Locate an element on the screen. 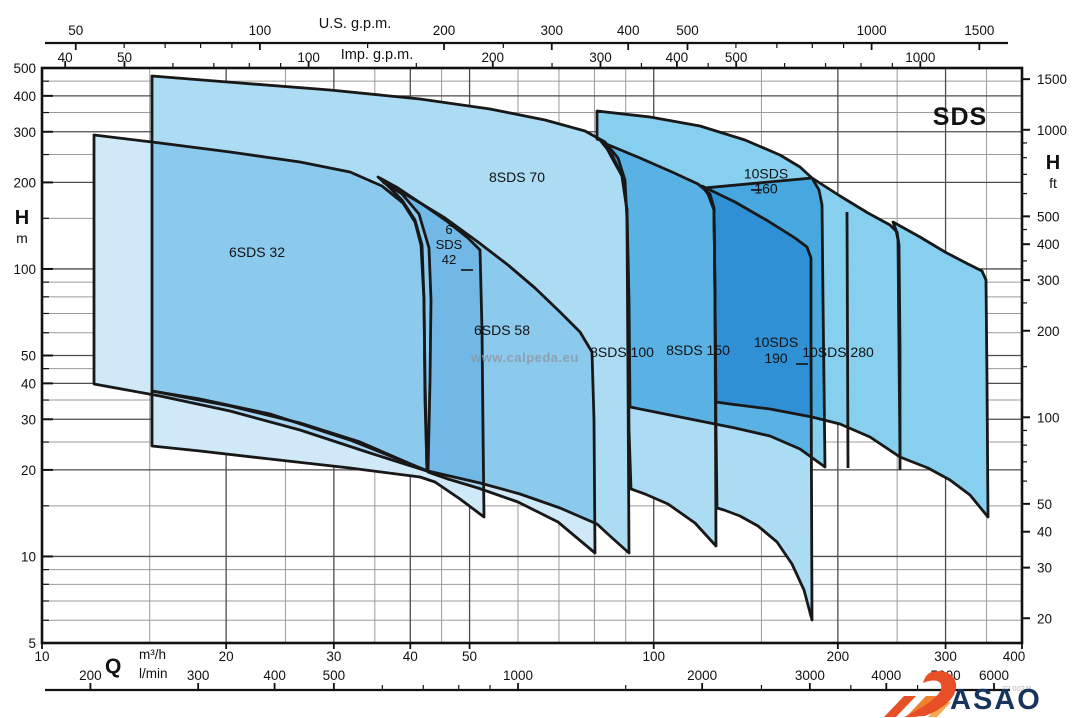  asao-logo-mark is located at coordinates (920, 693).